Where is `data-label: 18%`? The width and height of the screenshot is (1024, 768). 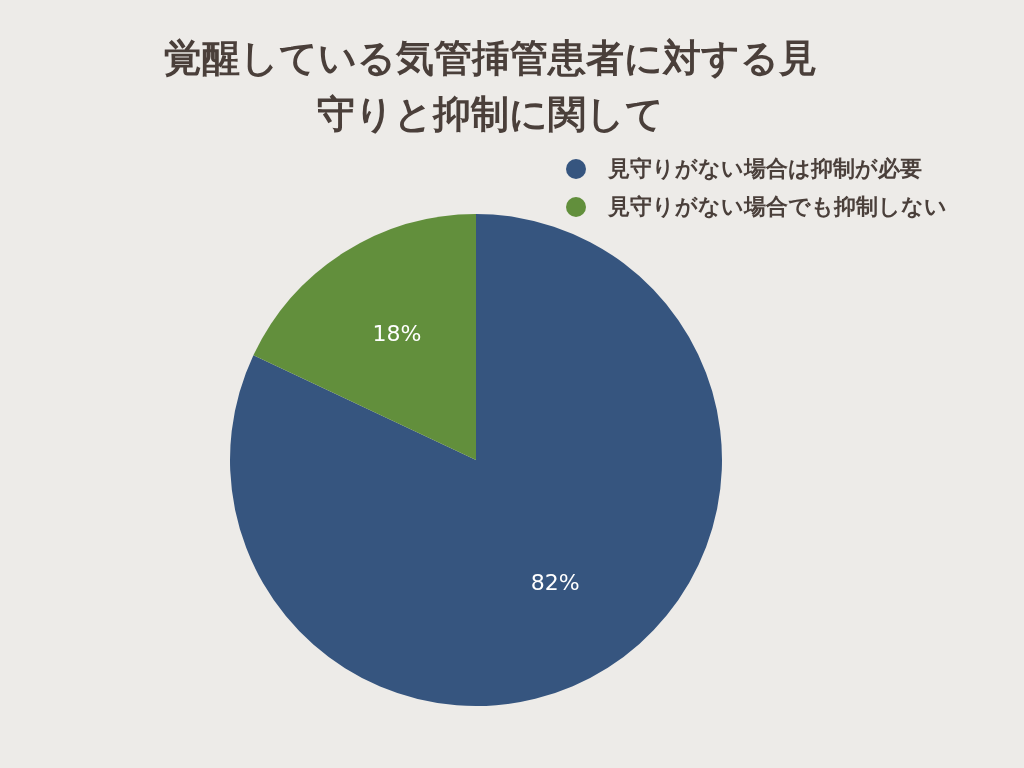
data-label: 18% is located at coordinates (397, 334).